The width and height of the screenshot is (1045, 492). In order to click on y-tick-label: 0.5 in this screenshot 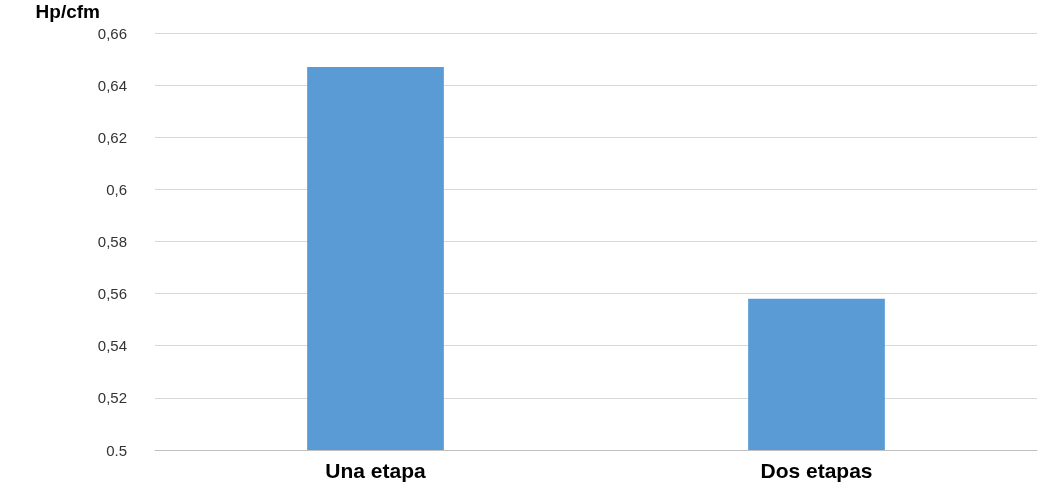, I will do `click(116, 450)`.